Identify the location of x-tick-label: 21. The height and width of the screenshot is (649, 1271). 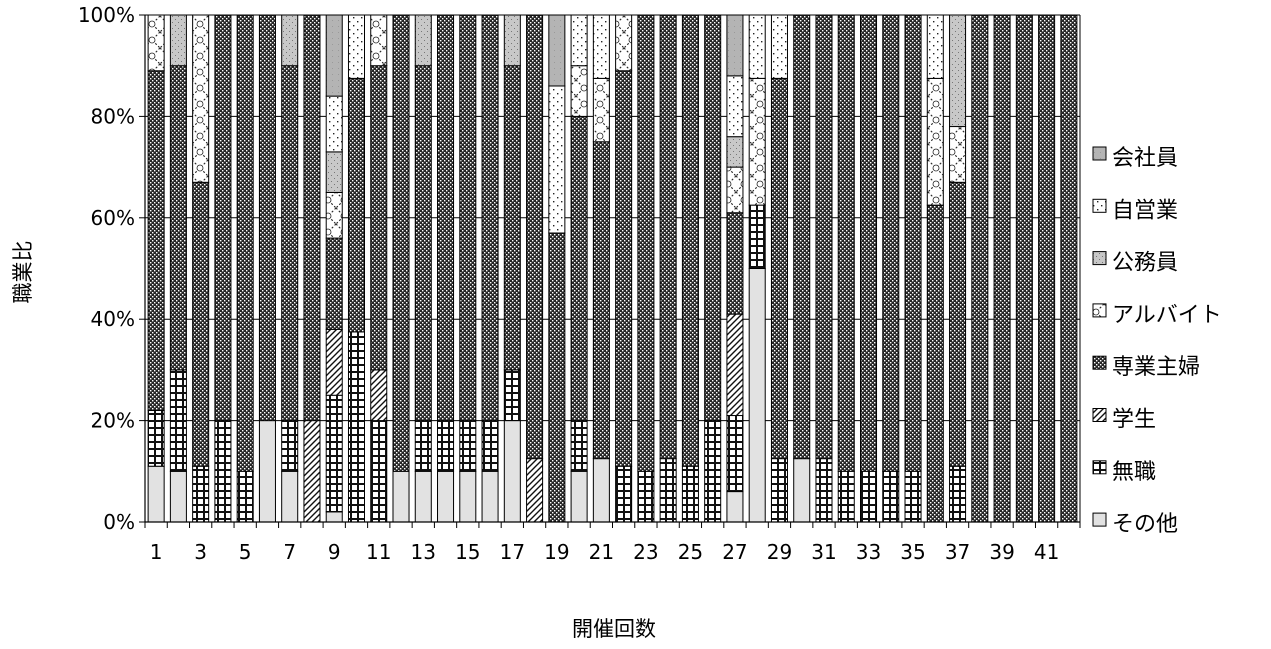
(601, 552).